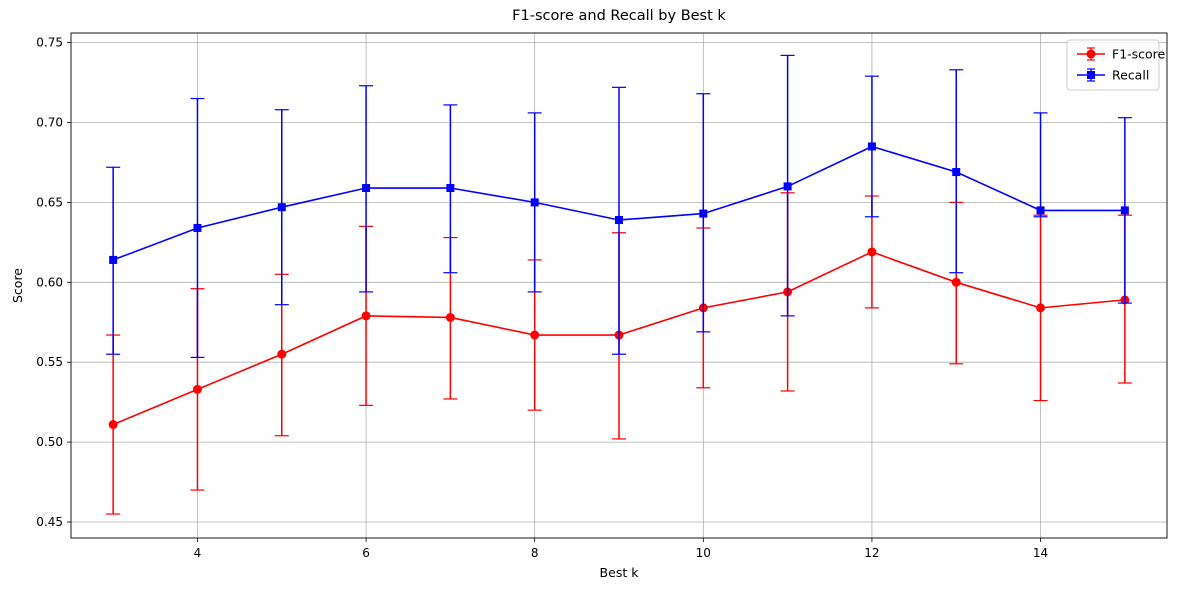  What do you see at coordinates (1130, 75) in the screenshot?
I see `legend-label: Recall` at bounding box center [1130, 75].